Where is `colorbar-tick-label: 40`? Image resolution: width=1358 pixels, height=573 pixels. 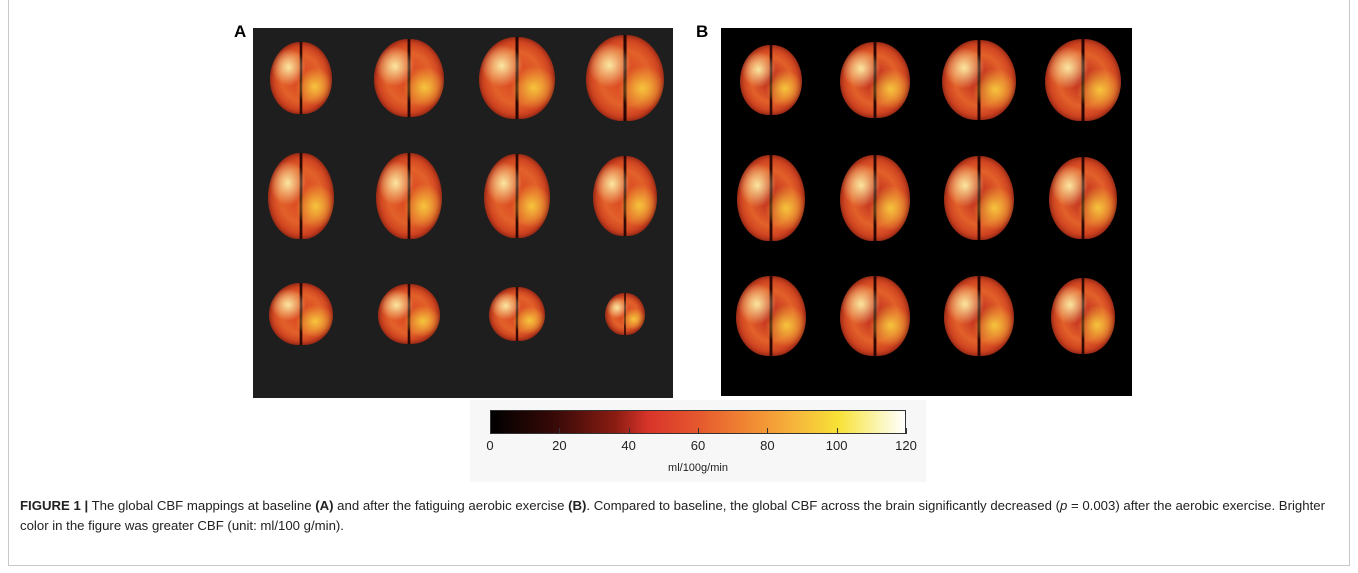 colorbar-tick-label: 40 is located at coordinates (628, 445).